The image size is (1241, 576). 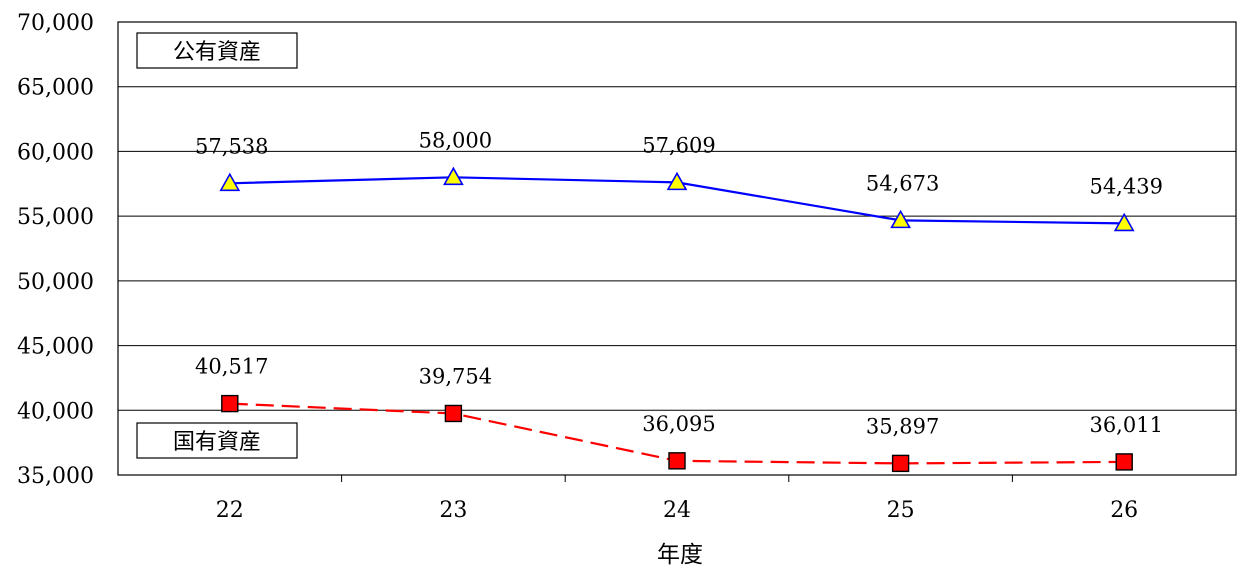 I want to click on x-tick-label: 26, so click(x=1124, y=510).